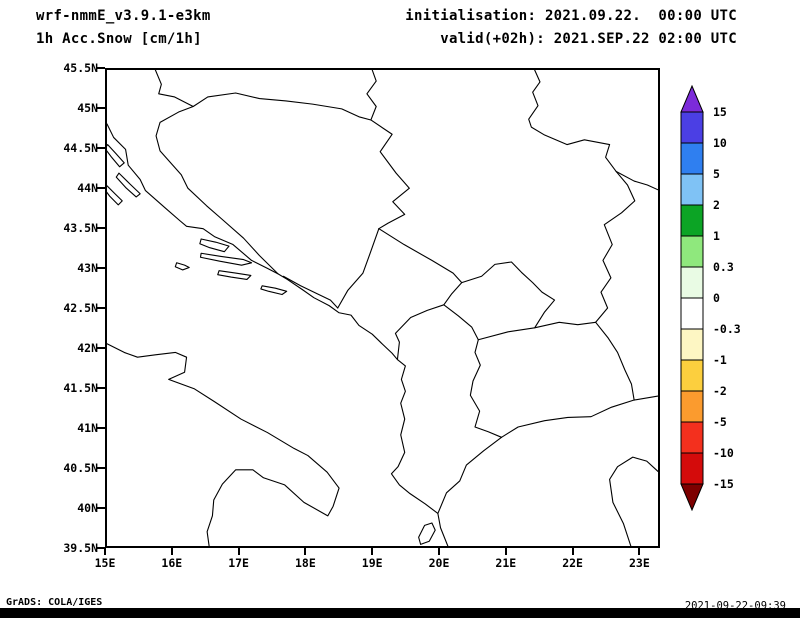  What do you see at coordinates (358, 268) in the screenshot?
I see `border-bosnia-montenegro` at bounding box center [358, 268].